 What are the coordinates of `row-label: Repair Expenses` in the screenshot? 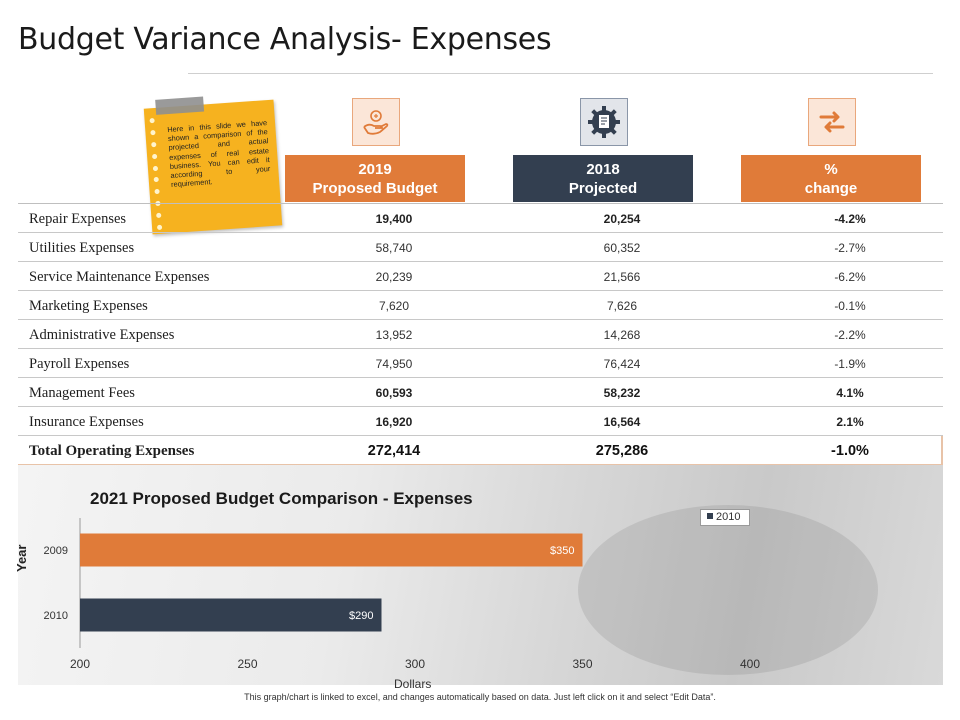 It's located at (78, 219).